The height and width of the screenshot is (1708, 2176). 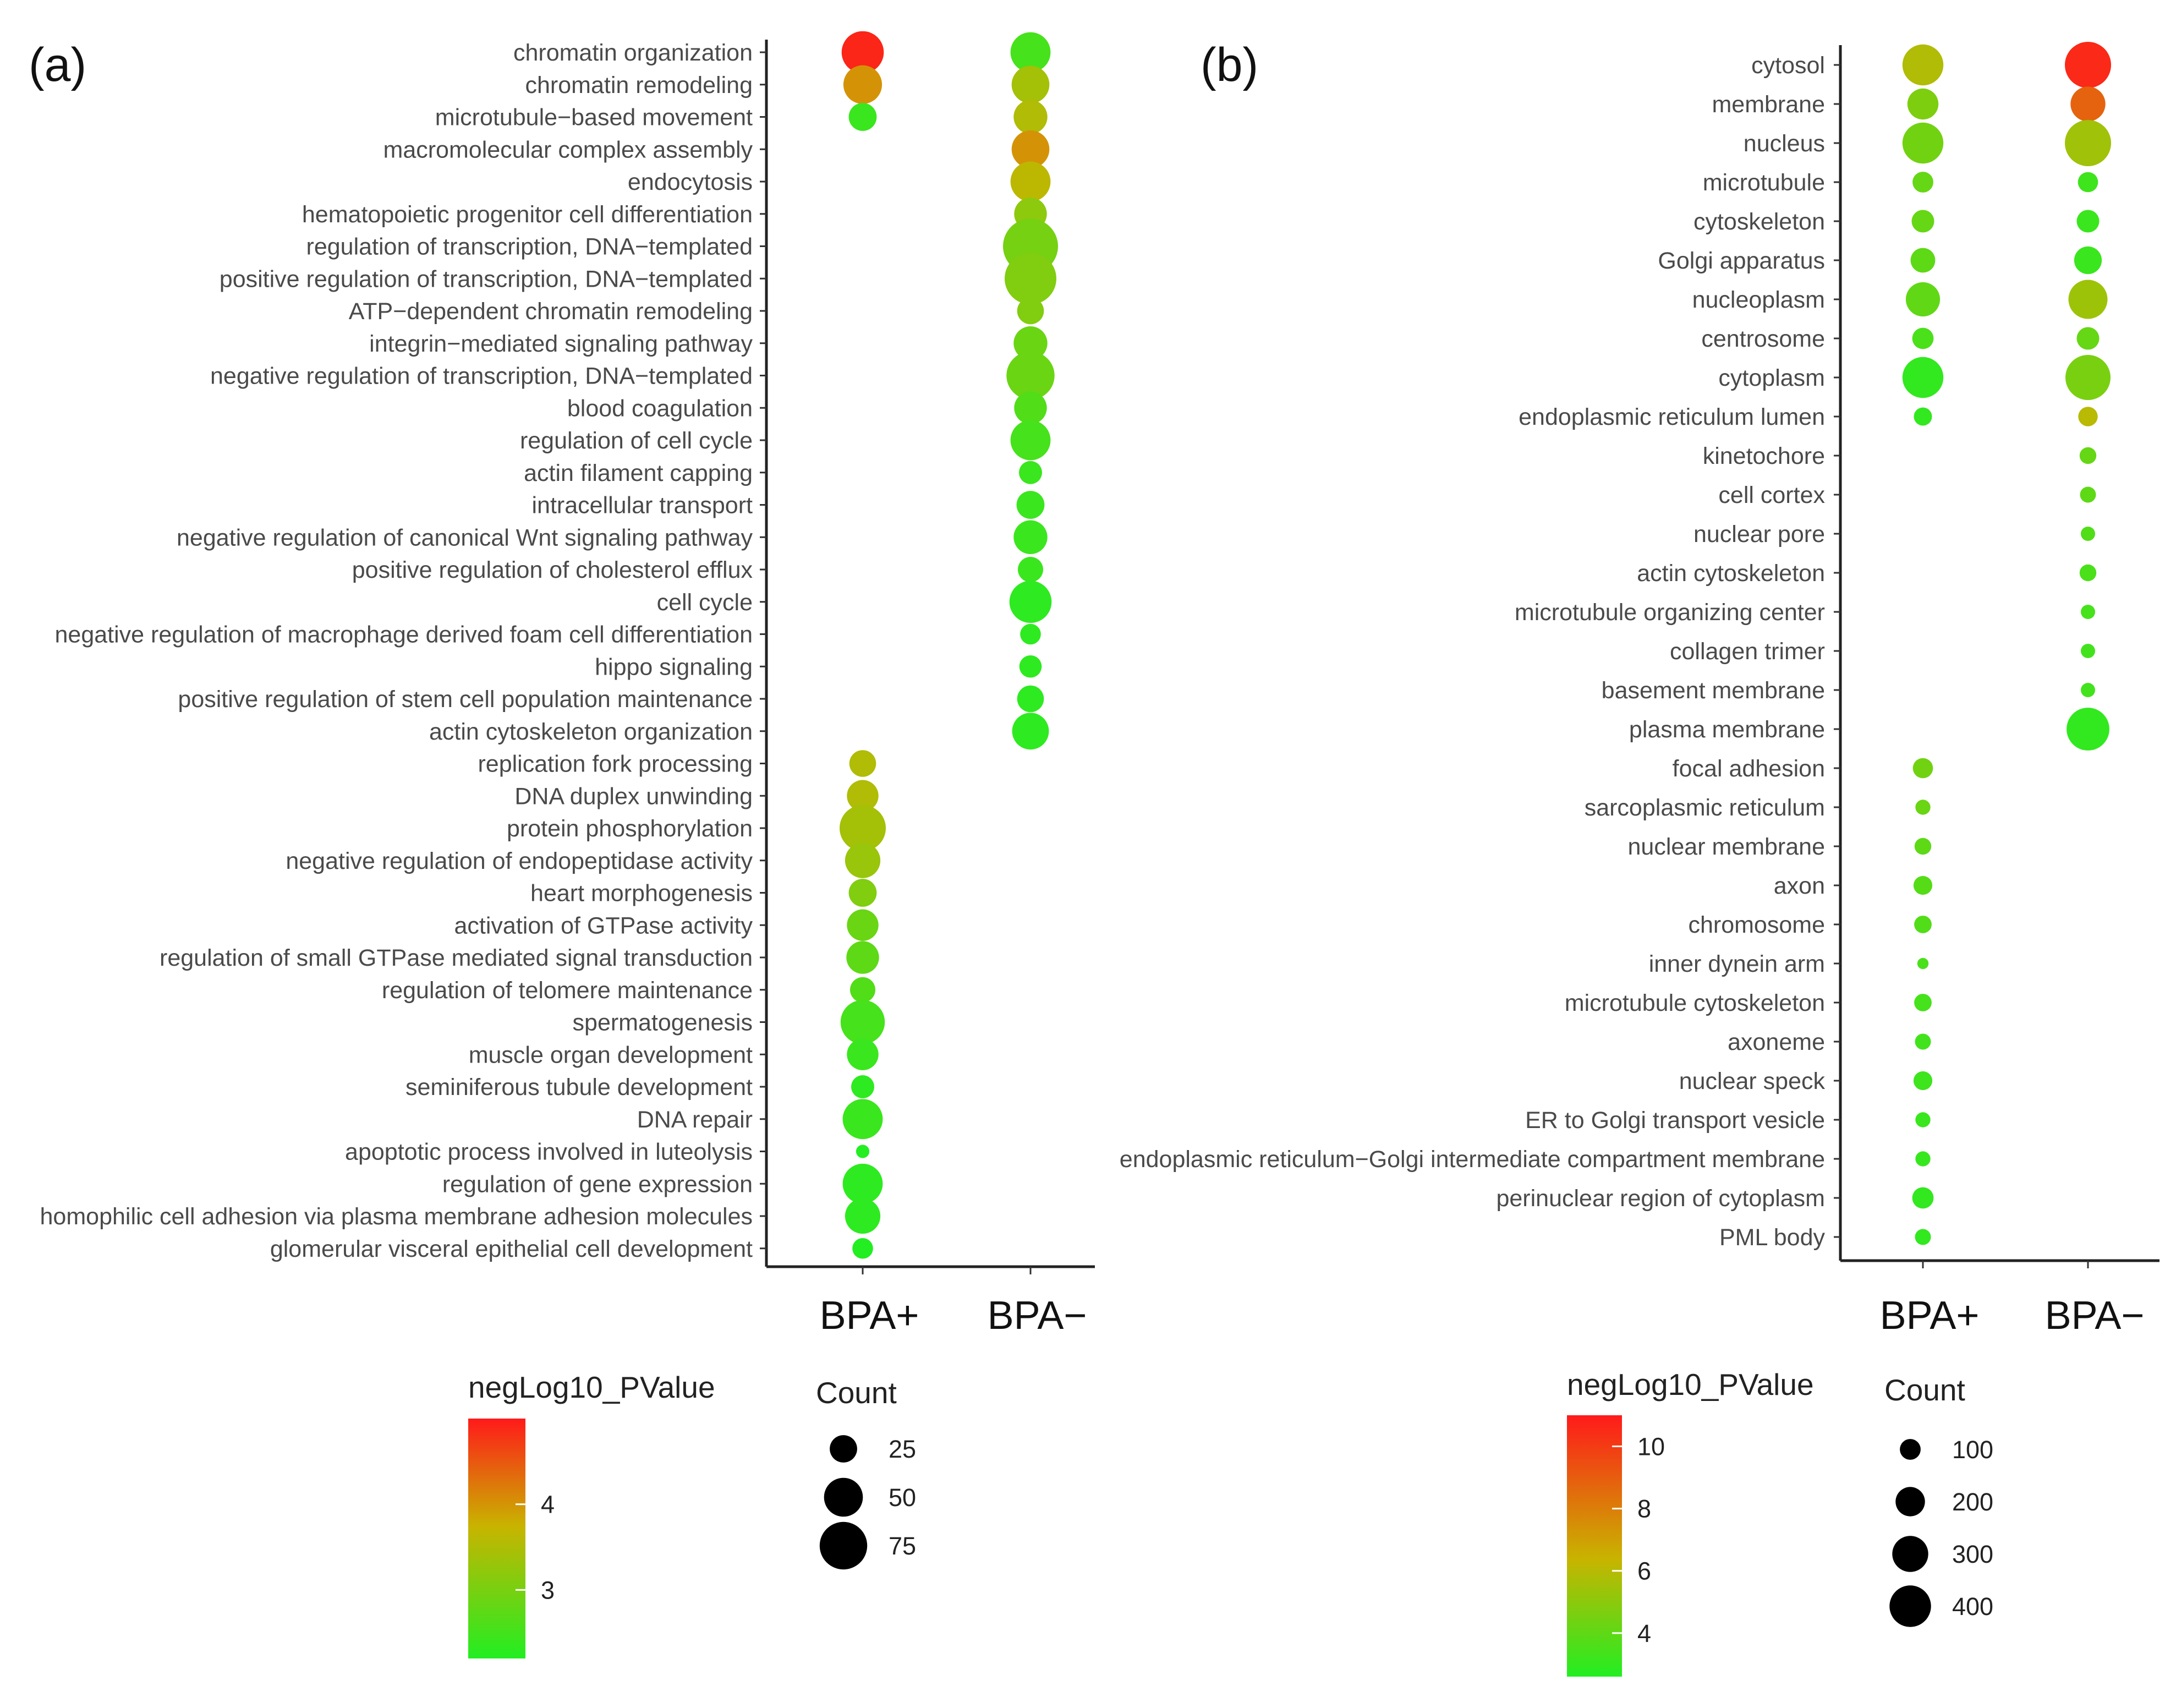 I want to click on panel-a-term-label-heart-morphogenesis: heart morphogenesis, so click(x=642, y=894).